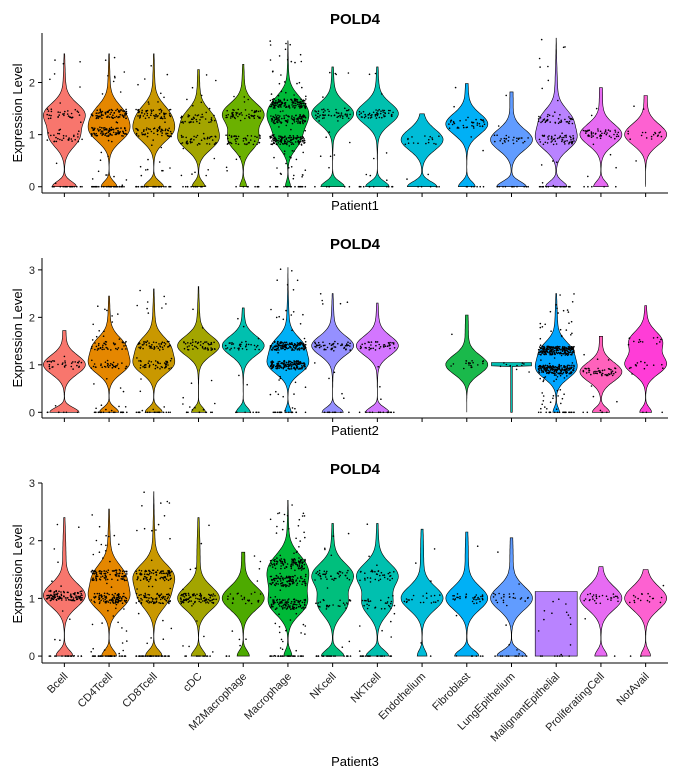 The height and width of the screenshot is (780, 680). What do you see at coordinates (242, 365) in the screenshot?
I see `points-M2Macrophage` at bounding box center [242, 365].